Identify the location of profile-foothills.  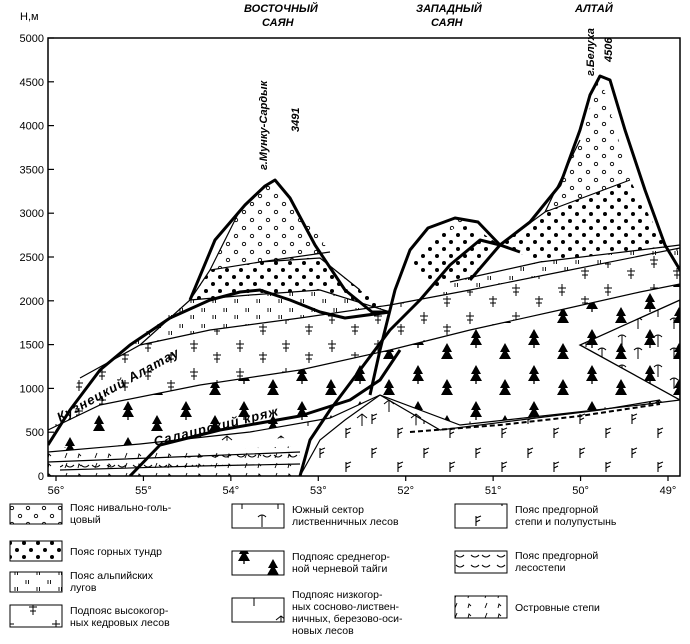
(399, 357).